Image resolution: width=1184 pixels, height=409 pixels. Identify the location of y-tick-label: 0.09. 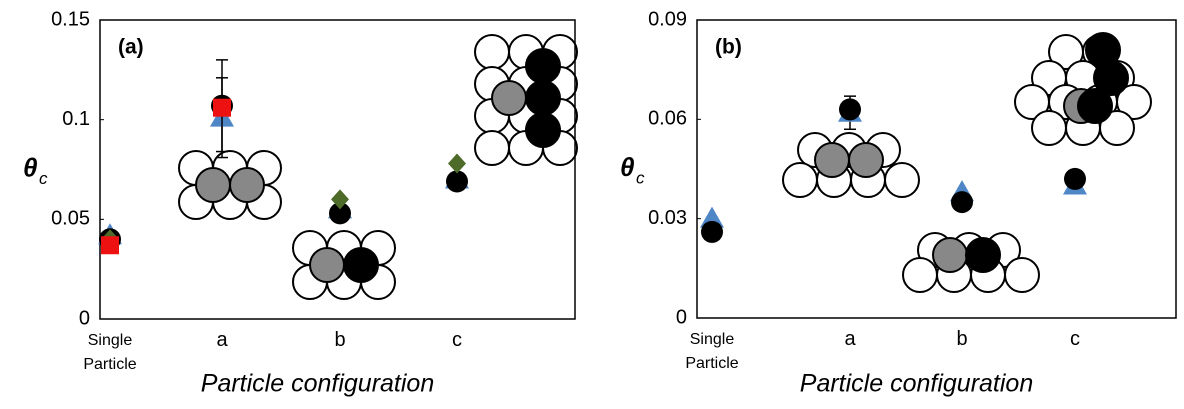
(667, 19).